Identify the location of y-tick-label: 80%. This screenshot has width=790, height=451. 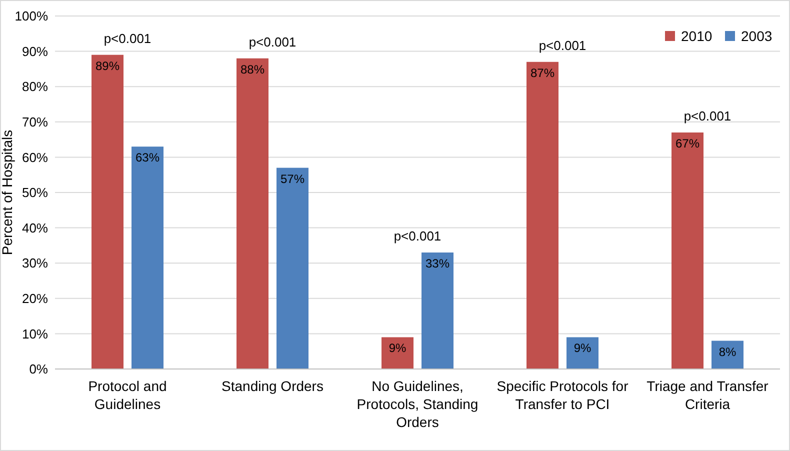
(35, 86).